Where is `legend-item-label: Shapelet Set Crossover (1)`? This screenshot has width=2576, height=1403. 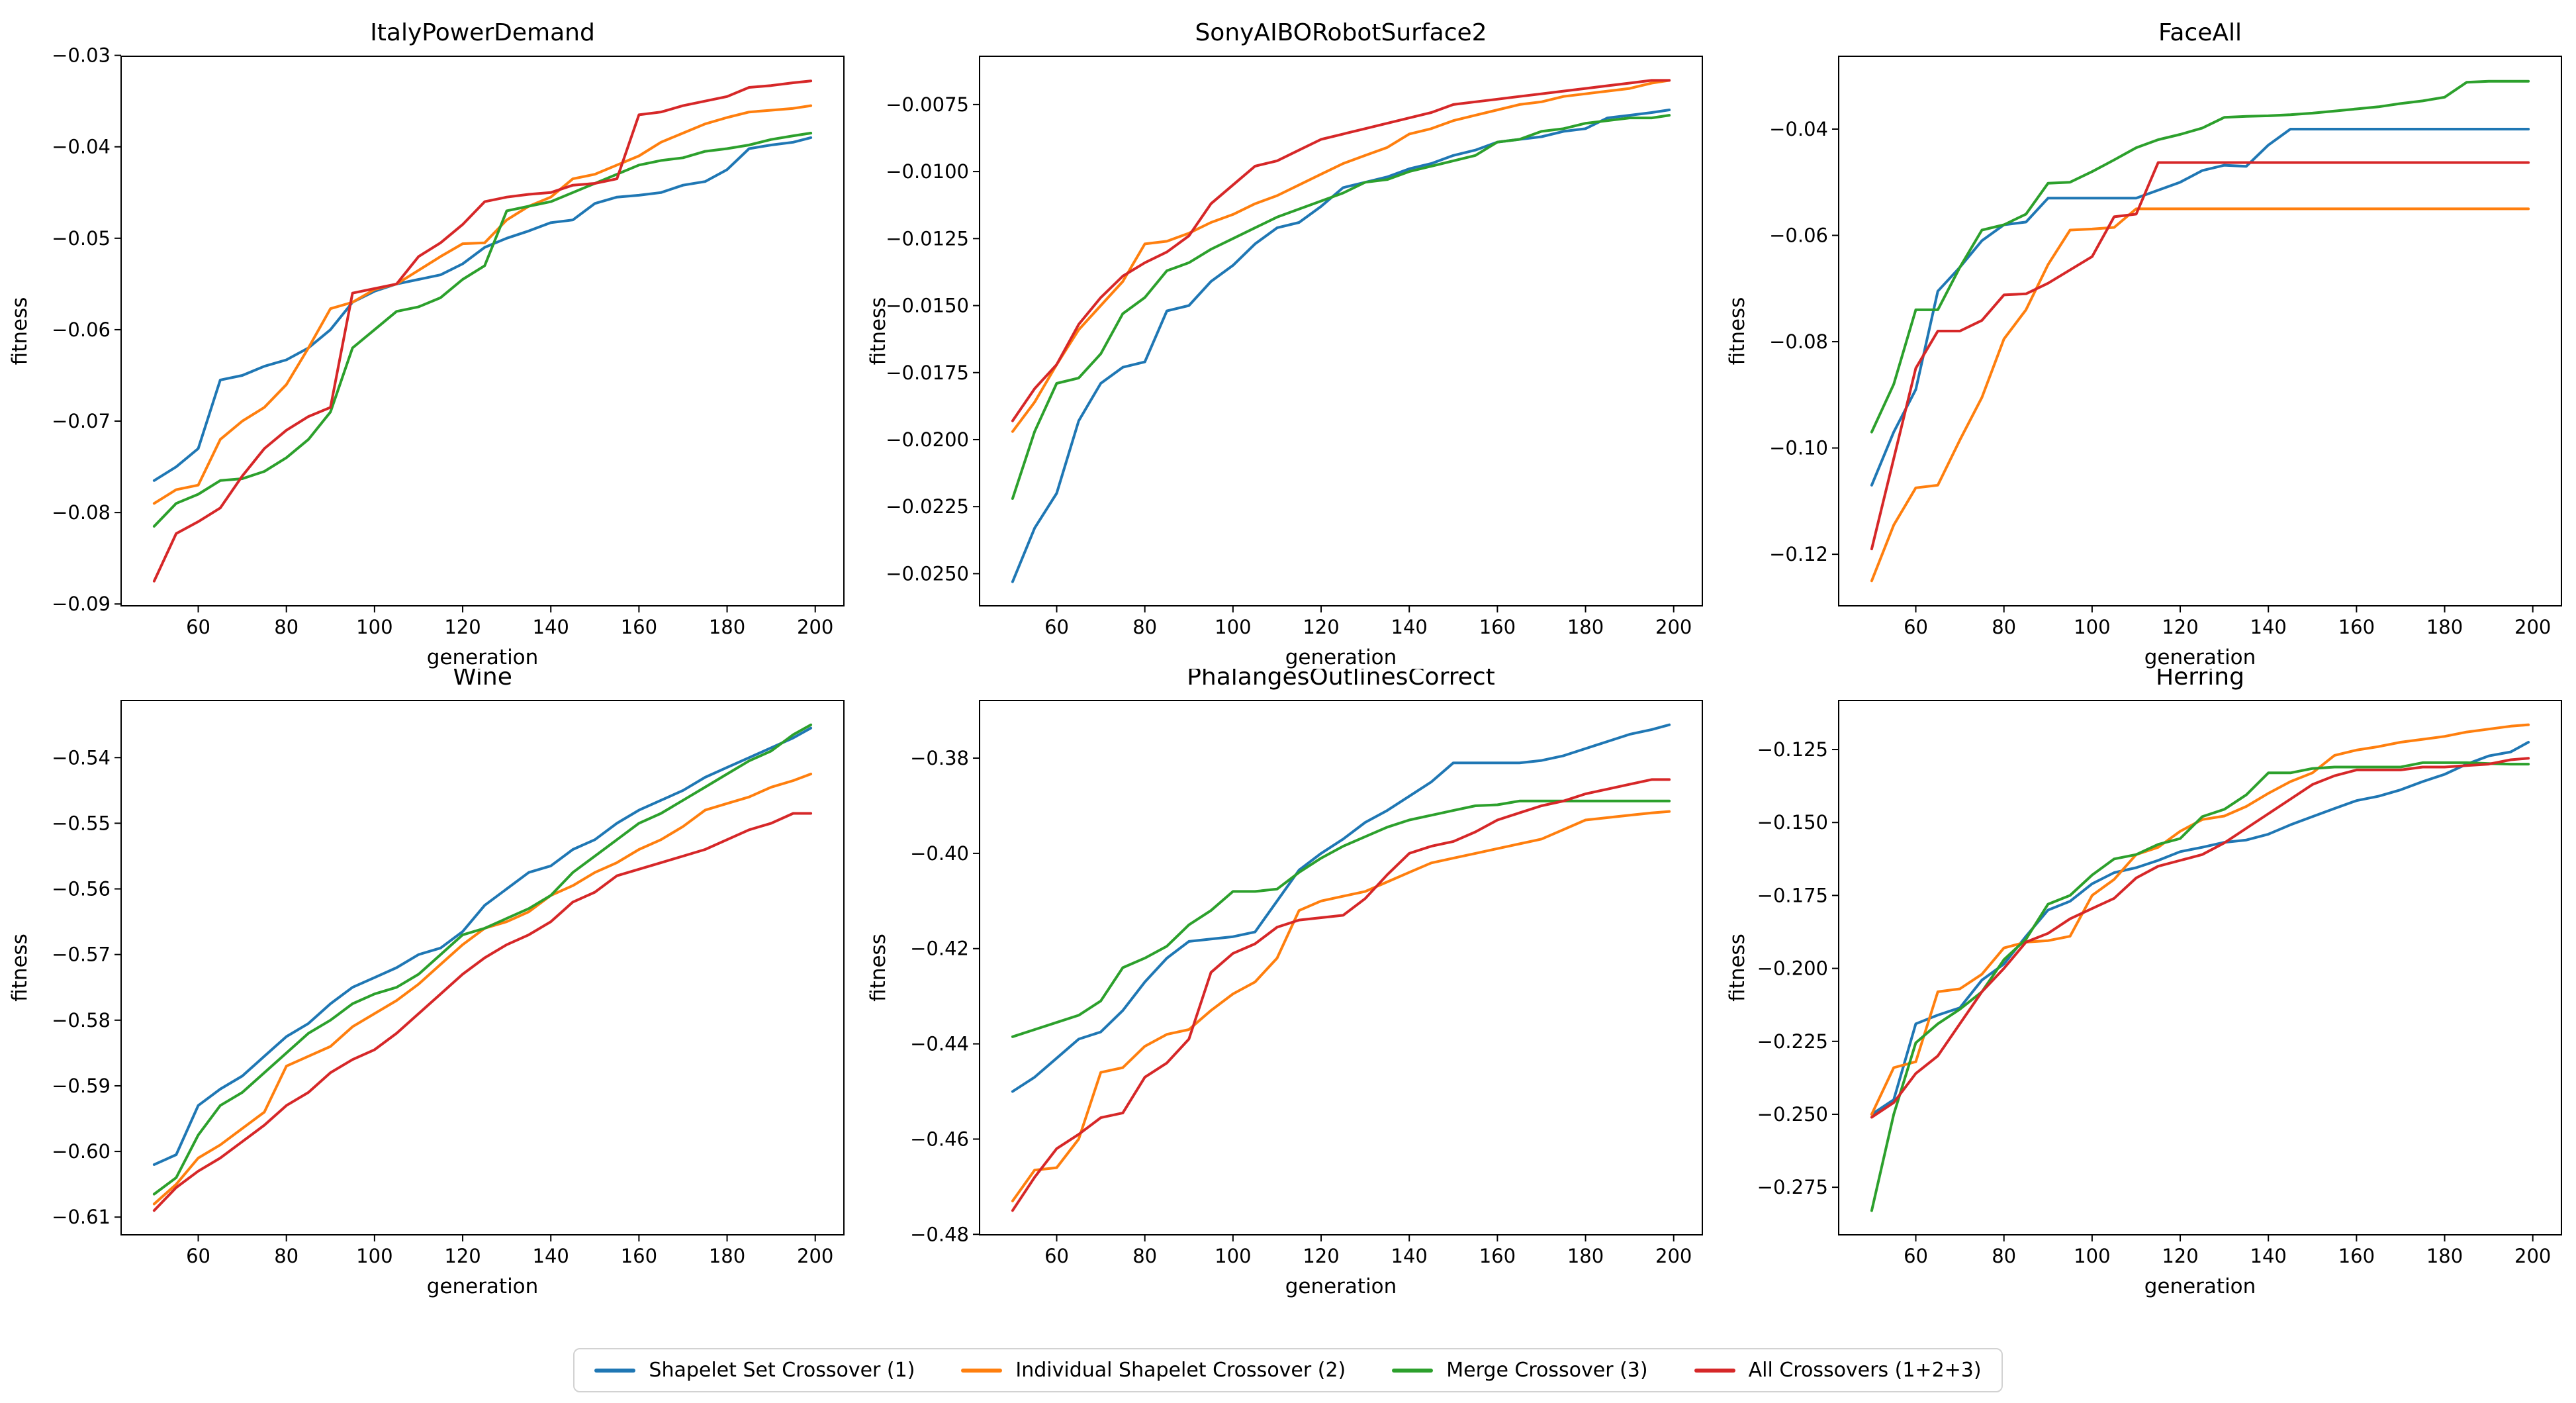
legend-item-label: Shapelet Set Crossover (1) is located at coordinates (782, 1371).